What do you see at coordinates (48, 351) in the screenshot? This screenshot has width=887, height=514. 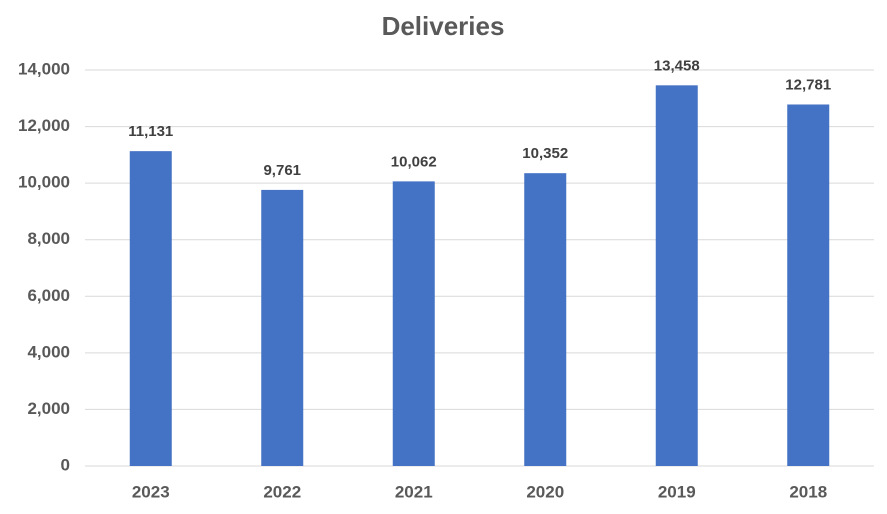 I see `y-tick-label: 4,000` at bounding box center [48, 351].